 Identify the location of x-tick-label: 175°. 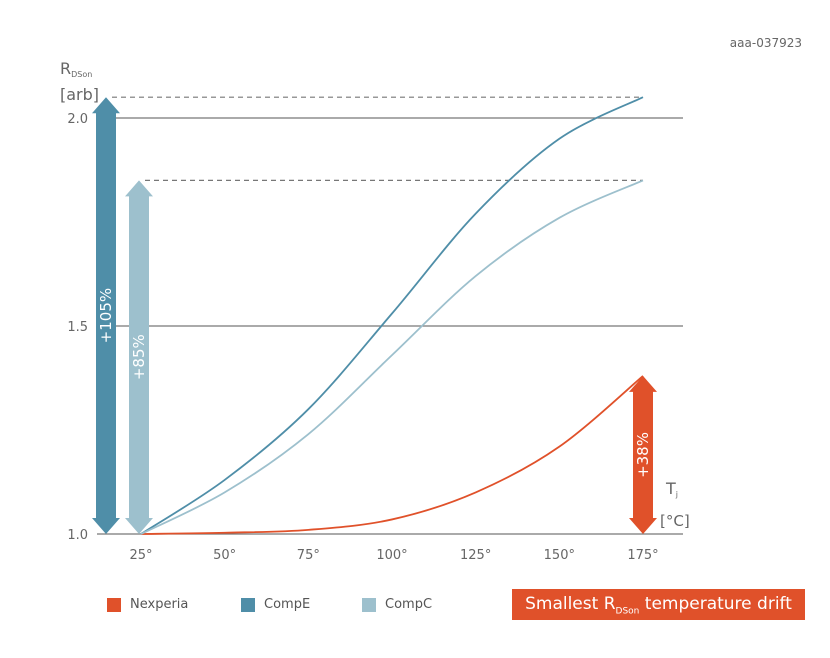
(642, 555).